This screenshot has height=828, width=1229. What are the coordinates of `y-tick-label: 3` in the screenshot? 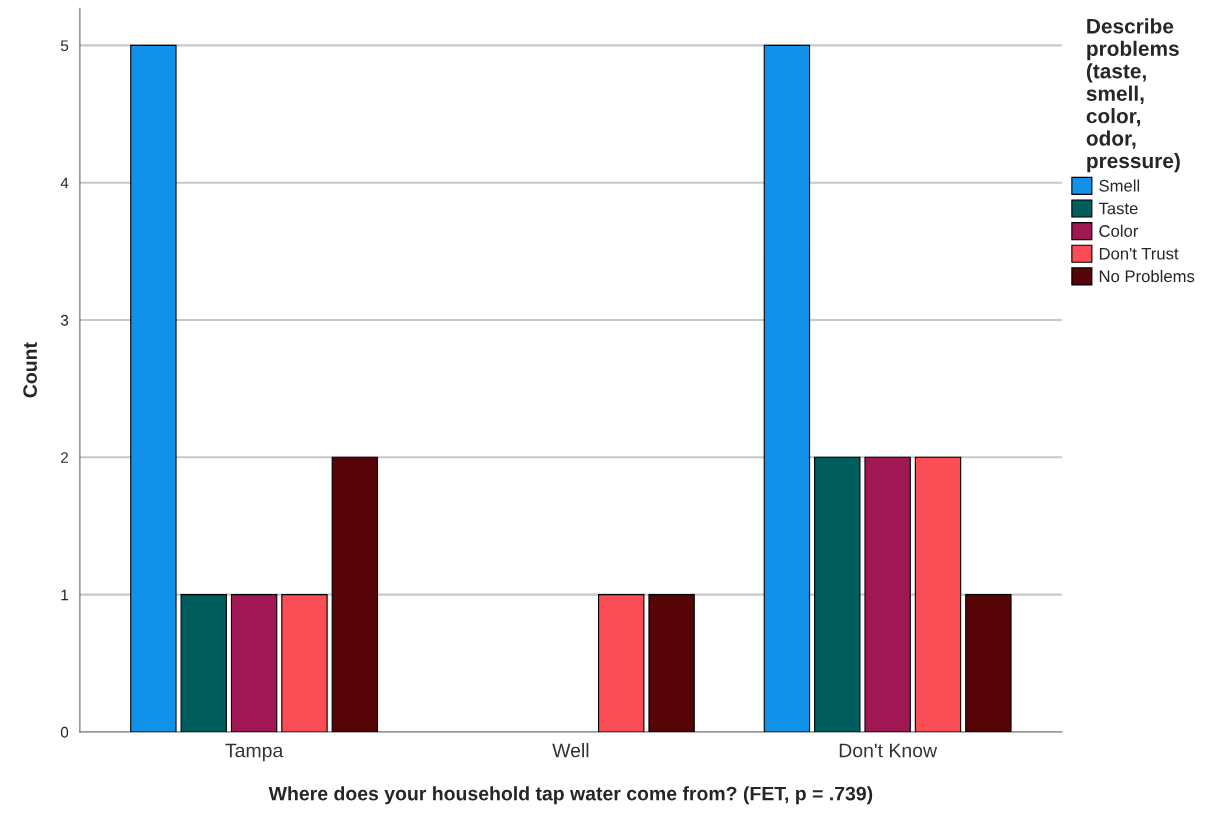 It's located at (64, 320).